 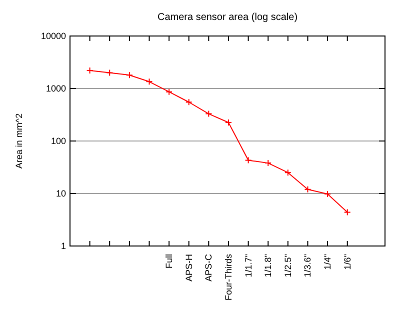 What do you see at coordinates (19, 141) in the screenshot?
I see `y-axis-title: Area in mm^2` at bounding box center [19, 141].